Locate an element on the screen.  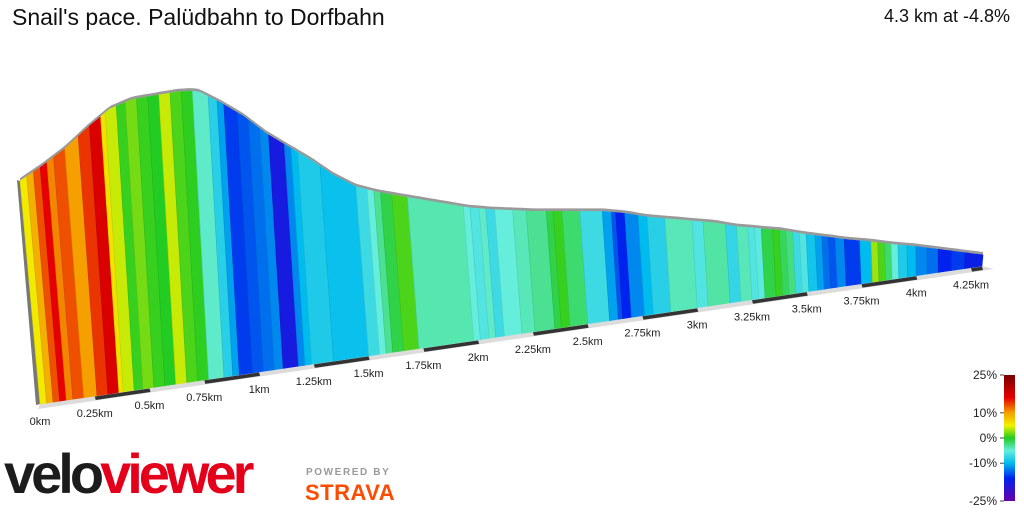
axis-tick-label: 4km is located at coordinates (916, 294).